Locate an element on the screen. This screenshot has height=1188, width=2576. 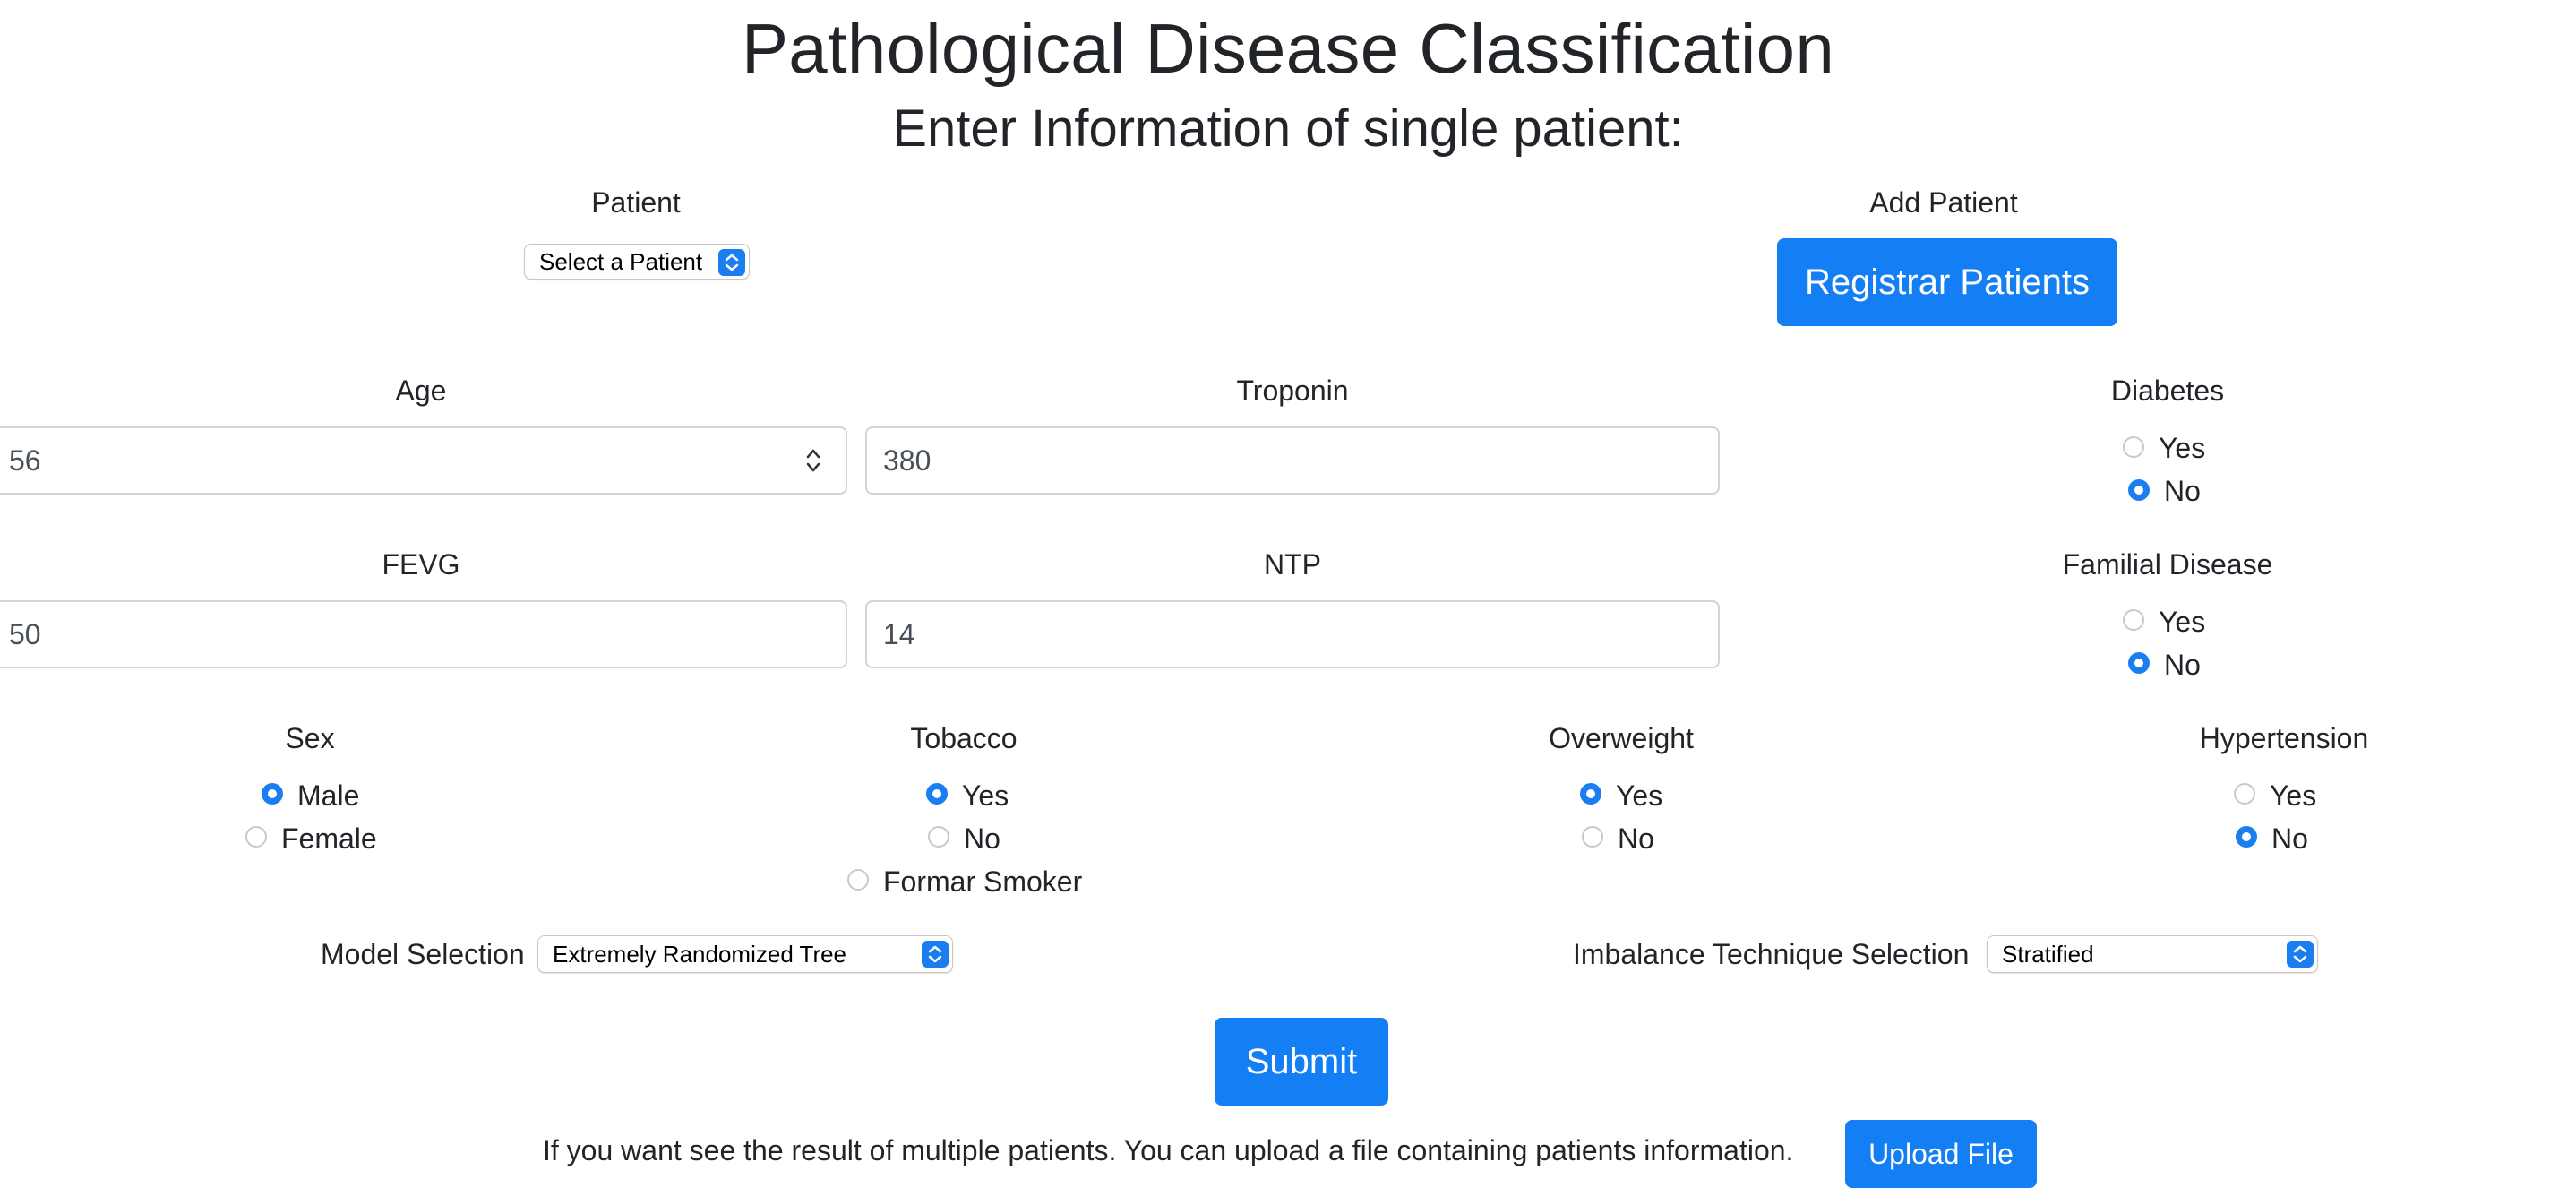
tobacco-former-smoker-label: Formar Smoker is located at coordinates (983, 881).